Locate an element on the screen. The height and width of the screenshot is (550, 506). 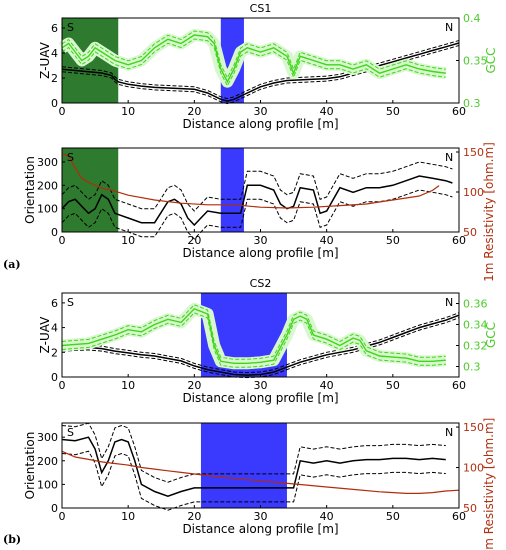
cs2-top-black-upper is located at coordinates (260, 343).